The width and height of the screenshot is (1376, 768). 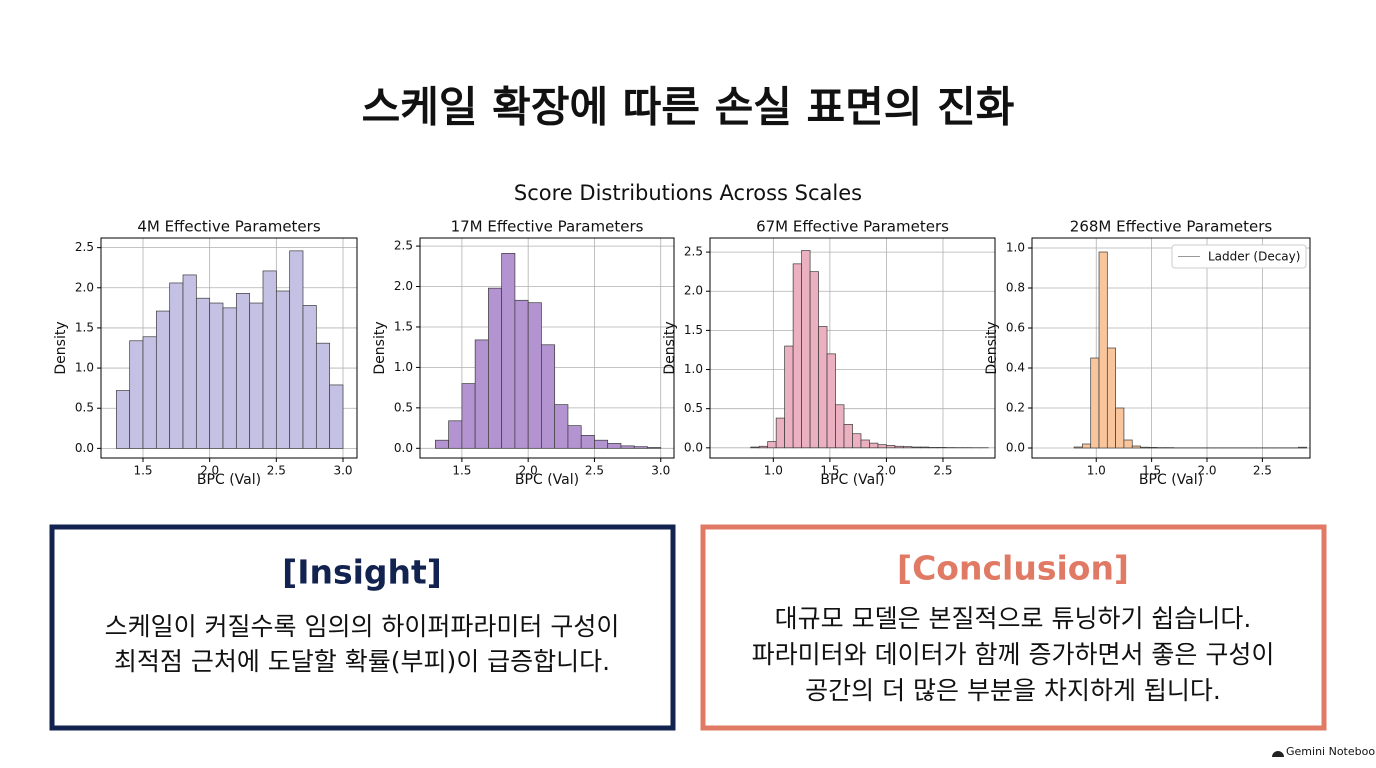 I want to click on insight-heading: [Insight], so click(x=362, y=572).